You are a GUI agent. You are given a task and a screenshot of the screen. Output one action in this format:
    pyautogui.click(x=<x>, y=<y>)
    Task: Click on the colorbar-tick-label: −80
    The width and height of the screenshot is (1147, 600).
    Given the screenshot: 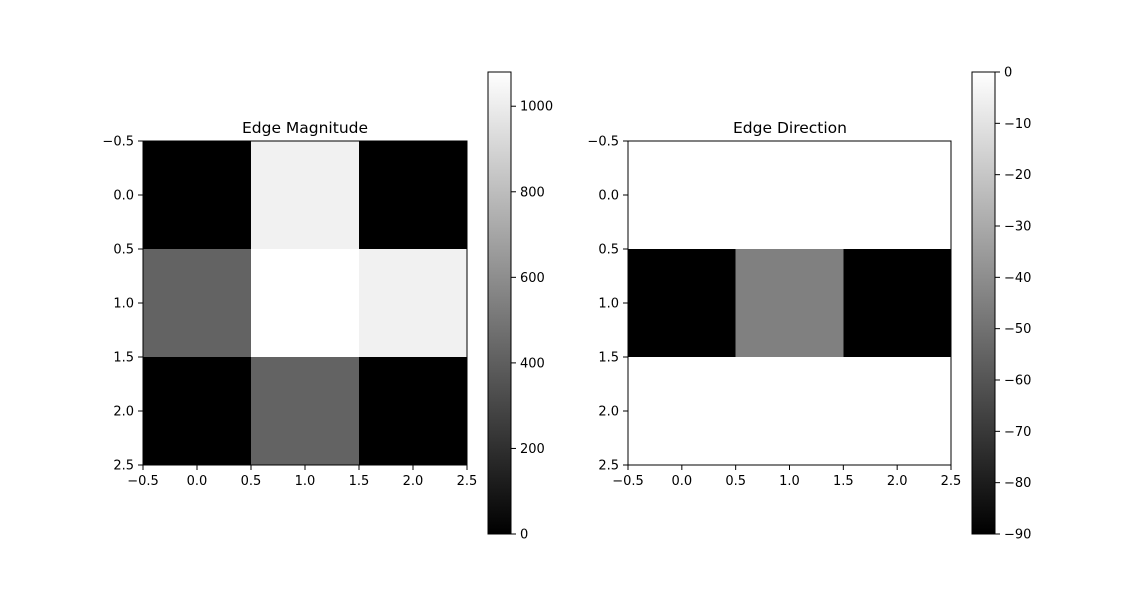 What is the action you would take?
    pyautogui.click(x=1017, y=483)
    